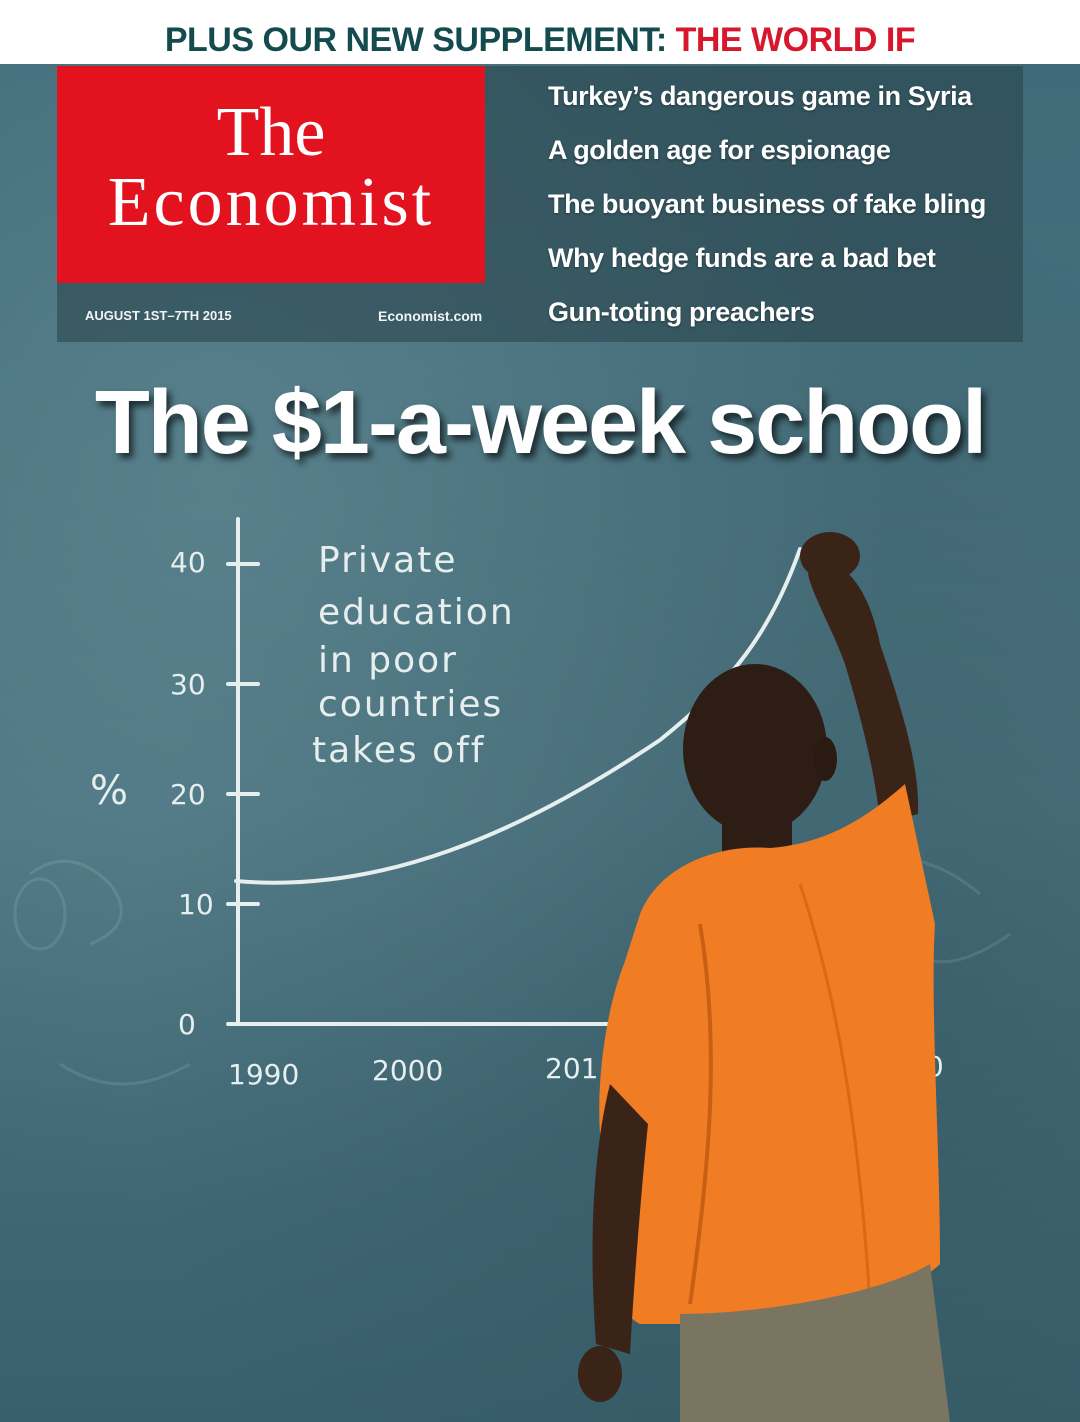 This screenshot has width=1080, height=1422. Describe the element at coordinates (769, 1054) in the screenshot. I see `student-shirt` at that location.